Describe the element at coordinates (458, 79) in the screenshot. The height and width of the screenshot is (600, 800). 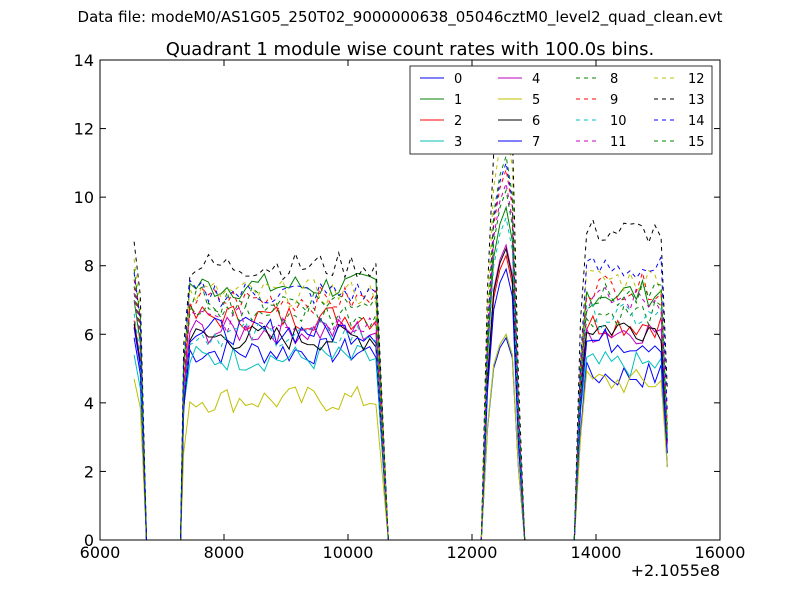
I see `legend-label: 0` at that location.